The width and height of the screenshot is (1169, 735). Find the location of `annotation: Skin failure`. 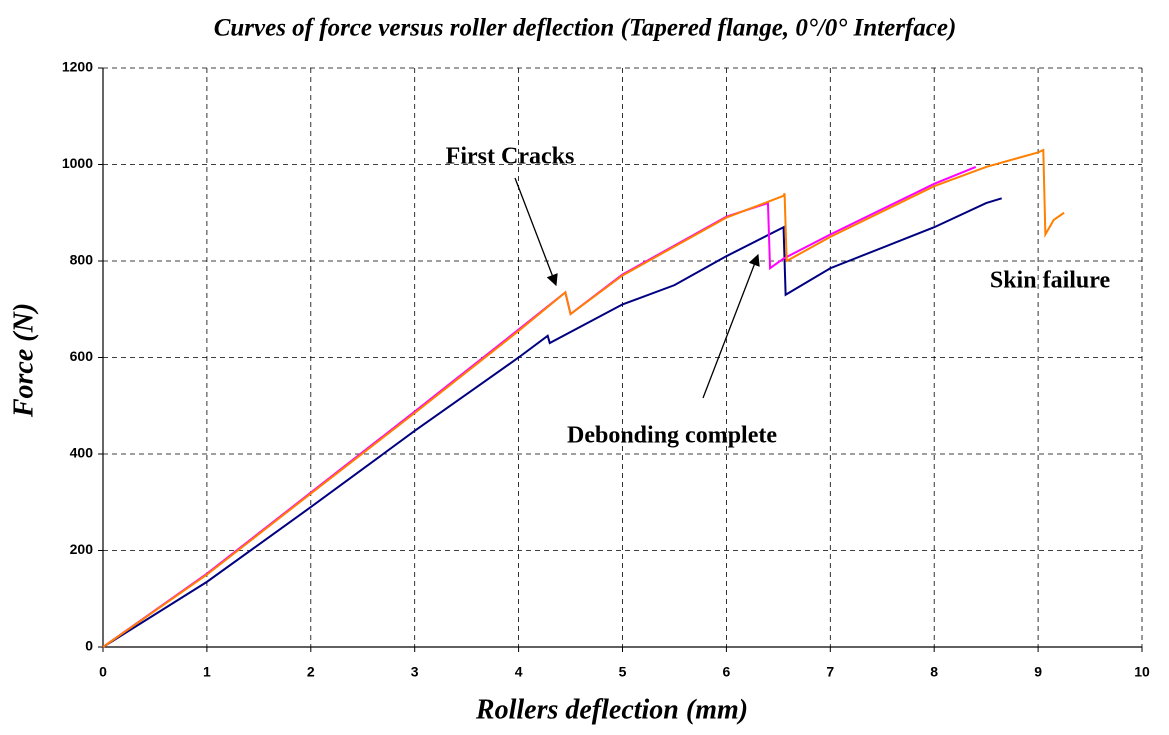

annotation: Skin failure is located at coordinates (1050, 281).